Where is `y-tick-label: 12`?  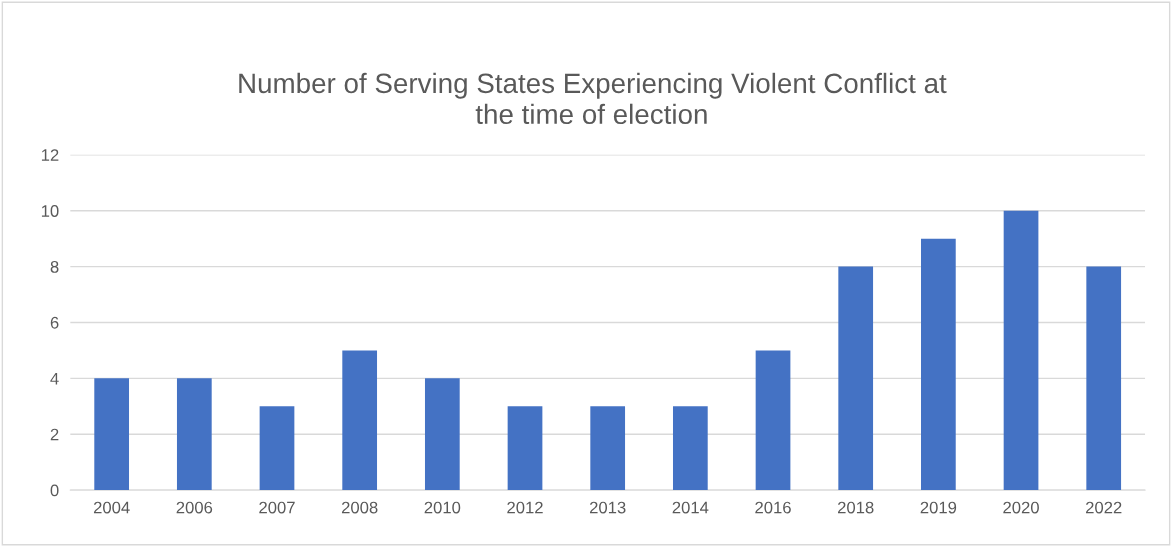 y-tick-label: 12 is located at coordinates (50, 155).